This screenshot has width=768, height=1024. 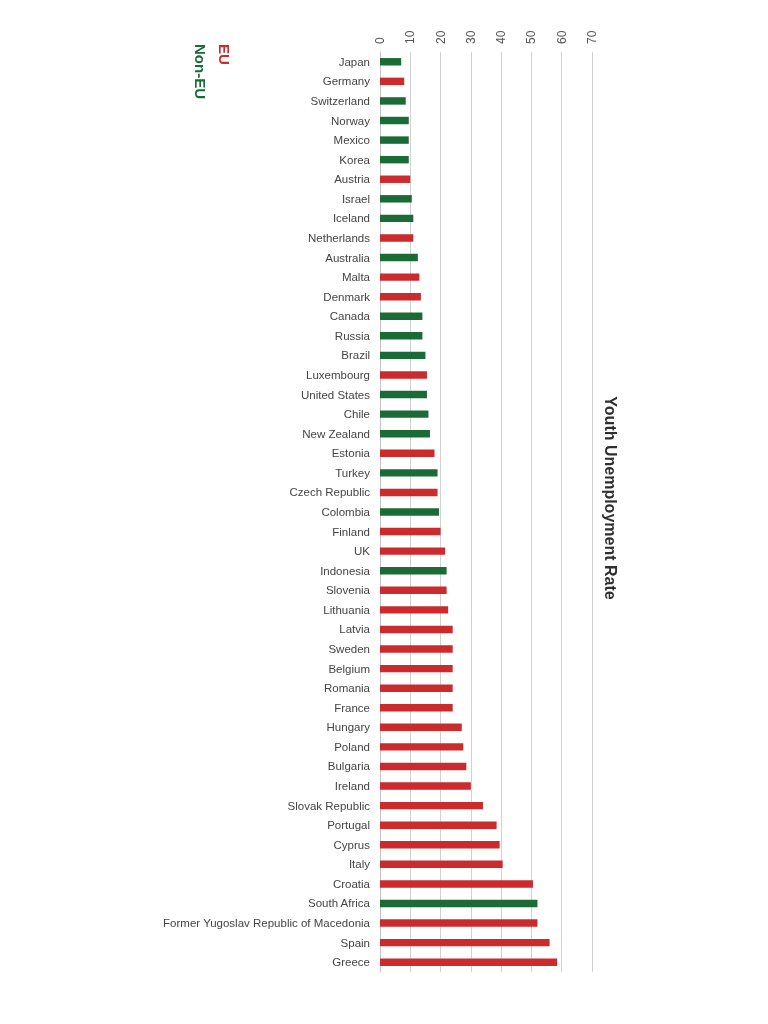 What do you see at coordinates (440, 37) in the screenshot?
I see `x-tick-label: 20` at bounding box center [440, 37].